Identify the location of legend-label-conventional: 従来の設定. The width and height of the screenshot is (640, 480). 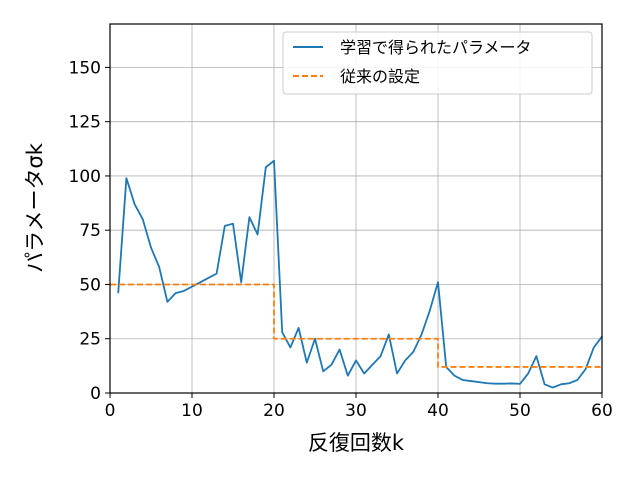
(380, 76).